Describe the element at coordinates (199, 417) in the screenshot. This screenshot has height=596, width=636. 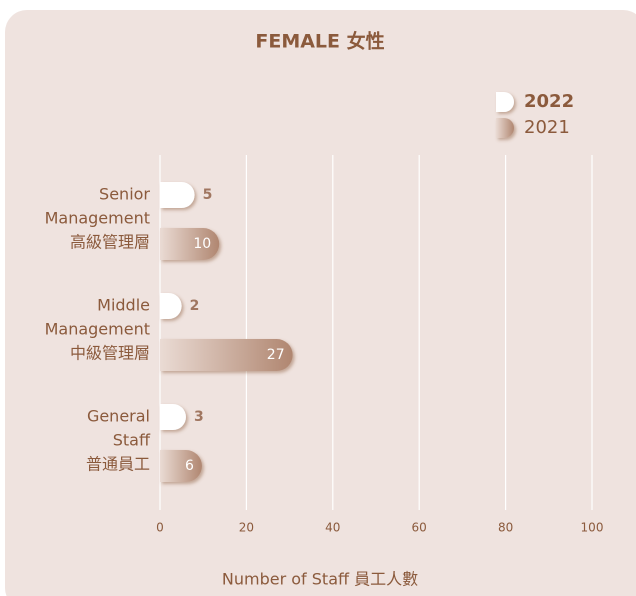
I see `data-label: 3` at that location.